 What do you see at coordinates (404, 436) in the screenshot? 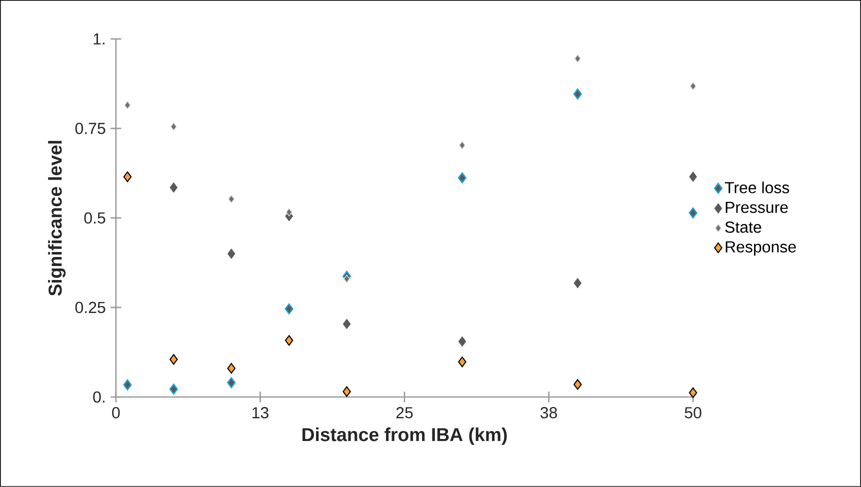
I see `x-axis-title: Distance from IBA (km)` at bounding box center [404, 436].